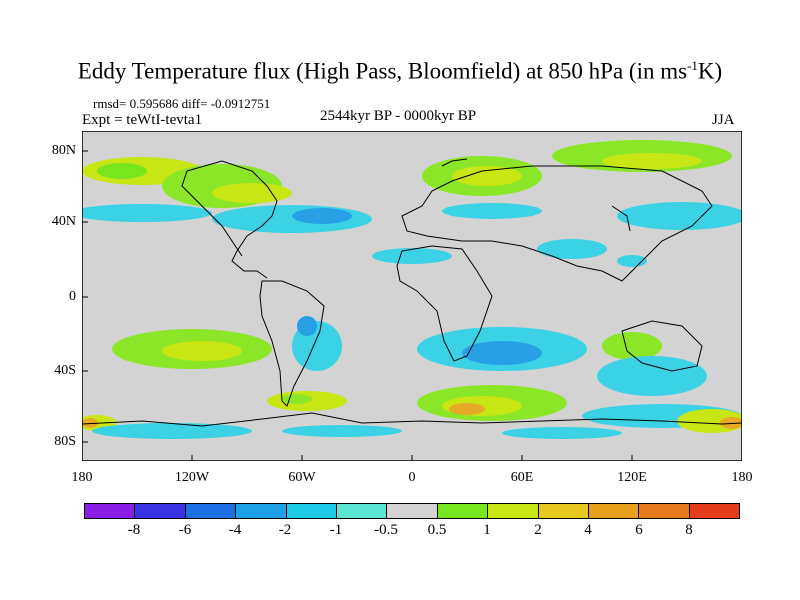 This screenshot has width=800, height=600. I want to click on colorbar-label: 6, so click(639, 530).